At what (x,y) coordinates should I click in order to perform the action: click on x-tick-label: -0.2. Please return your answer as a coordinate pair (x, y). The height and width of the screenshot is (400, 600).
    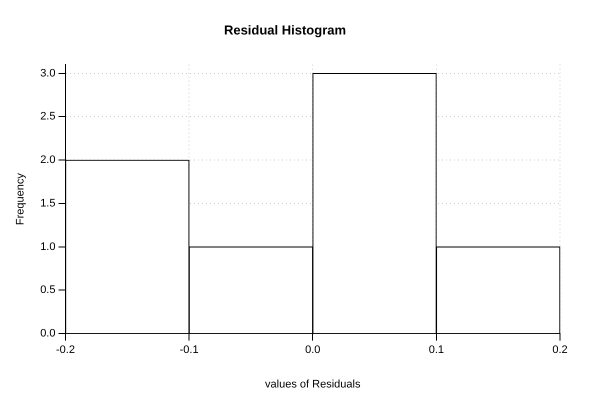
    Looking at the image, I should click on (65, 350).